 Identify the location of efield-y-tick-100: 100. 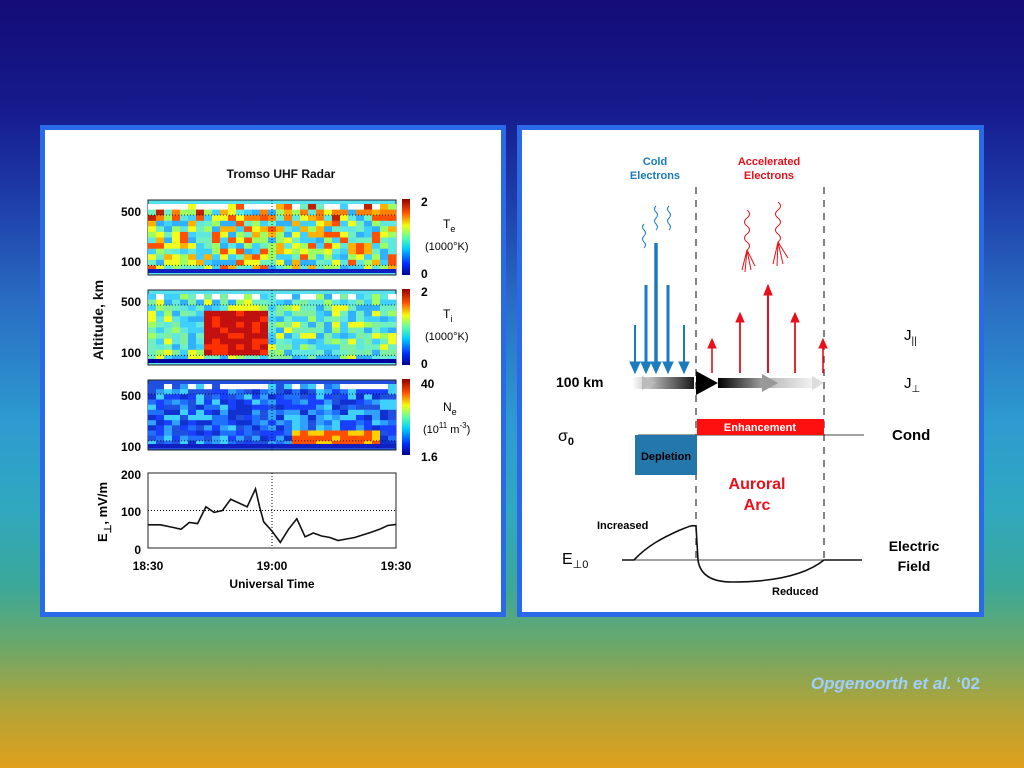
(131, 512).